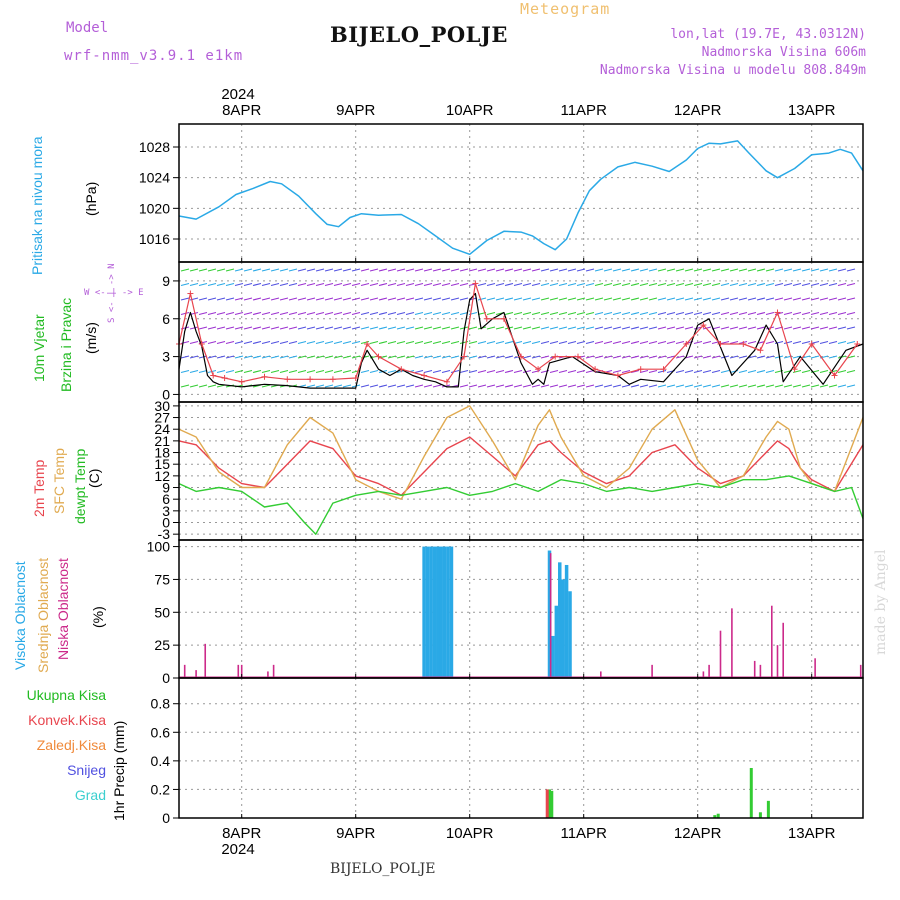 This screenshot has width=900, height=900. I want to click on top-year-label: 2024, so click(237, 94).